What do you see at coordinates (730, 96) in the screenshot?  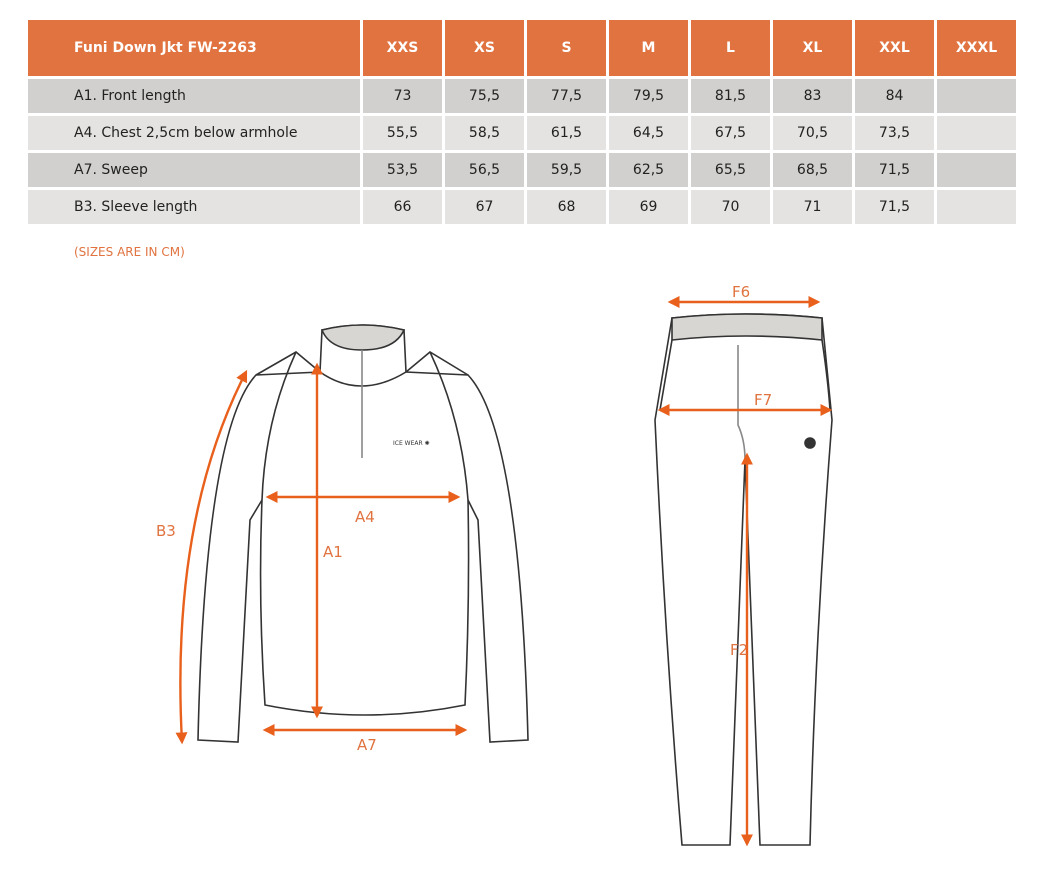 I see `size-value: 81,5` at bounding box center [730, 96].